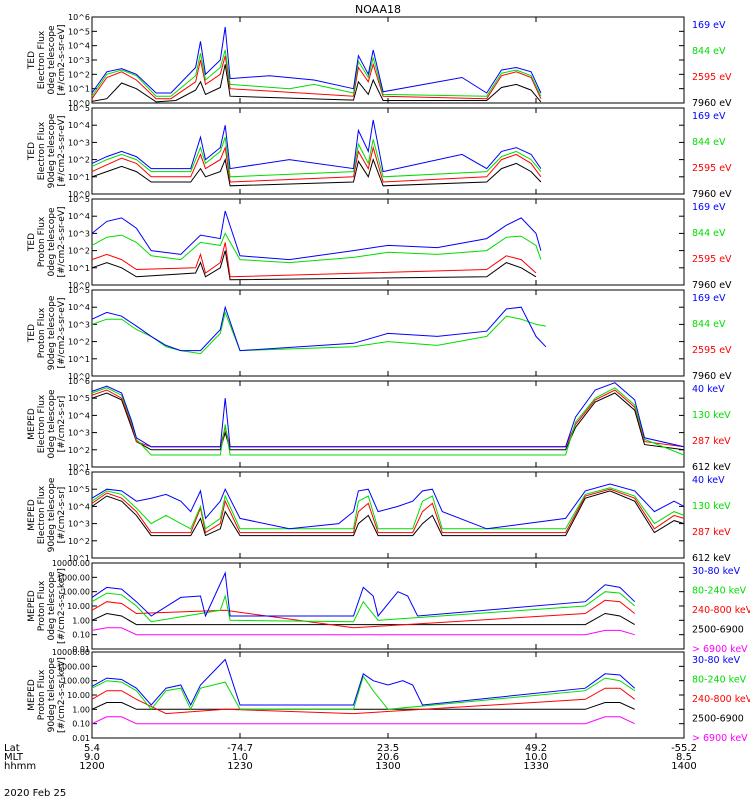  I want to click on x-tick-label-mlt: 8.5, so click(684, 757).